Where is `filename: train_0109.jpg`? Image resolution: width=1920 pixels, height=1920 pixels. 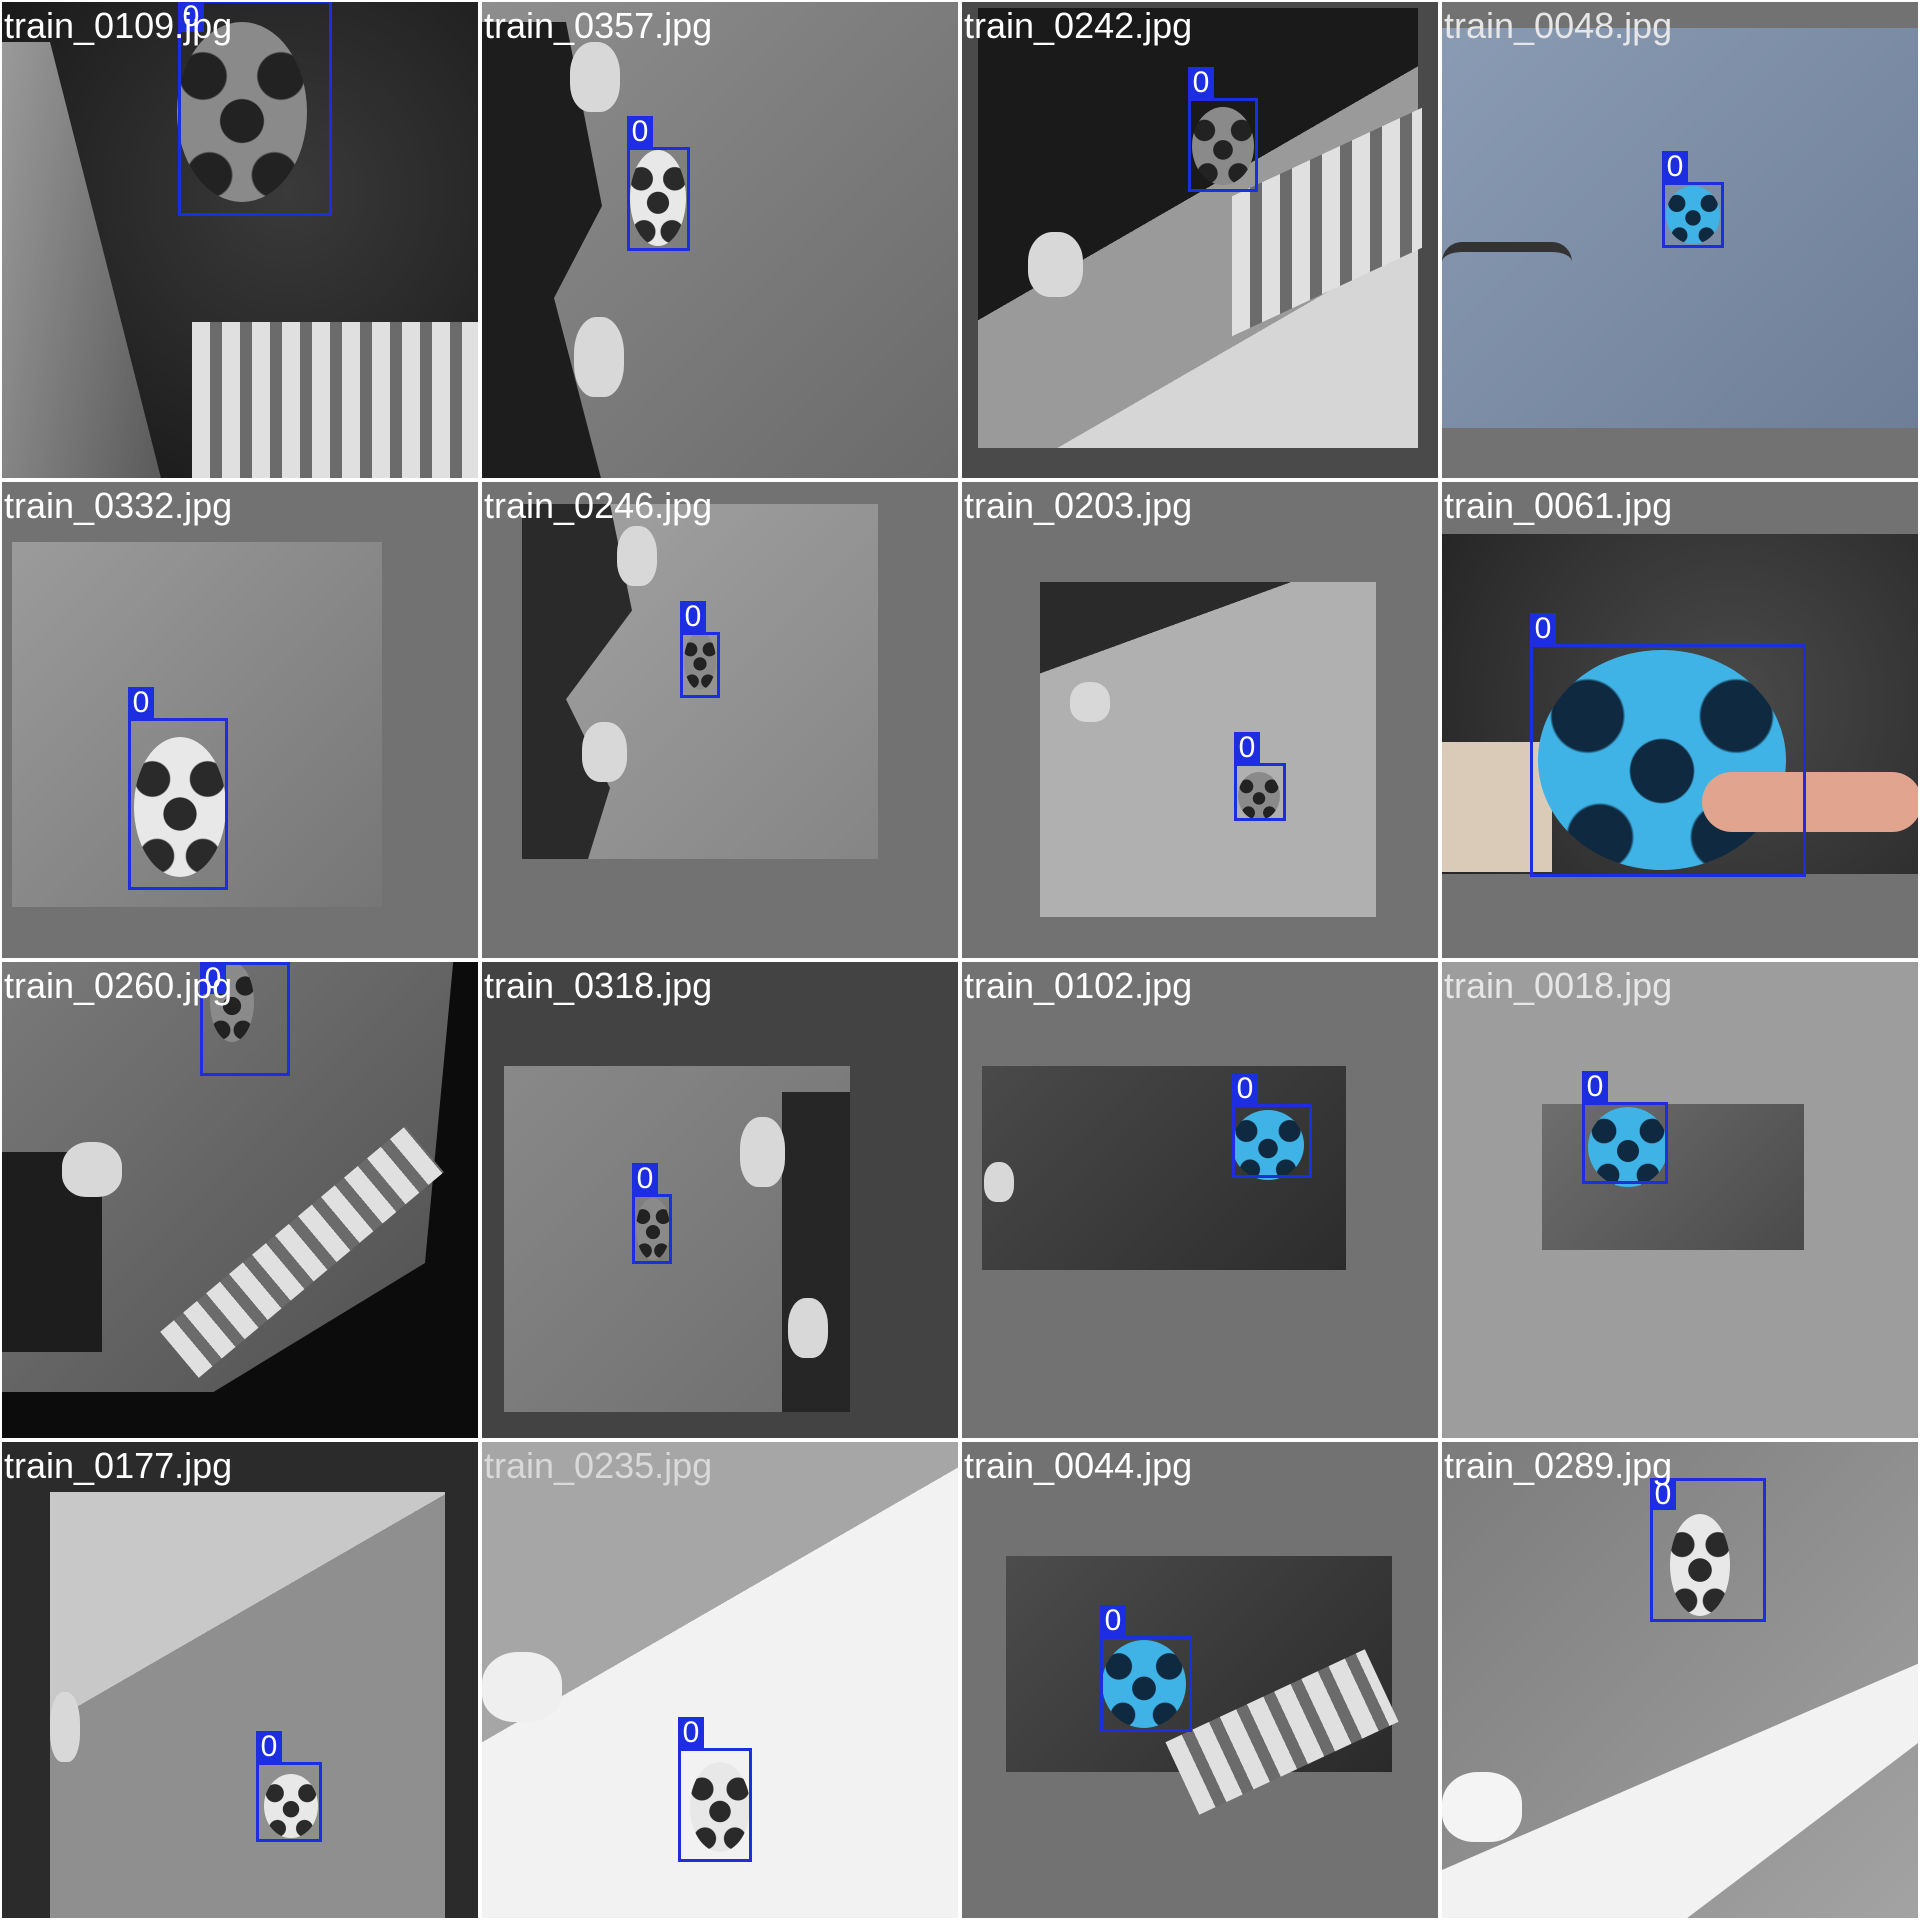
filename: train_0109.jpg is located at coordinates (118, 25).